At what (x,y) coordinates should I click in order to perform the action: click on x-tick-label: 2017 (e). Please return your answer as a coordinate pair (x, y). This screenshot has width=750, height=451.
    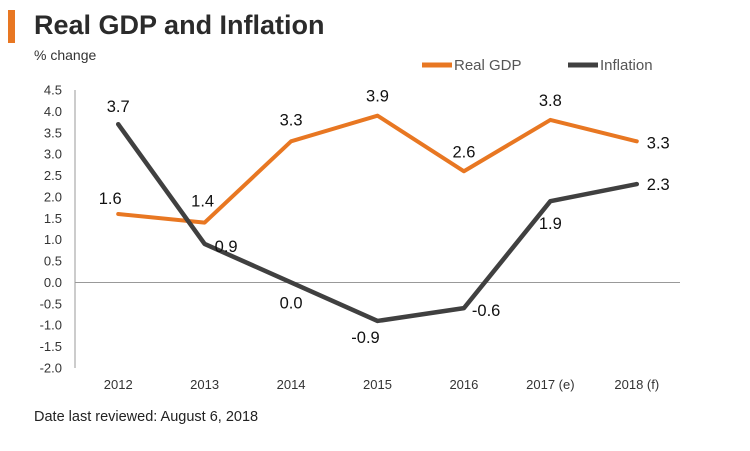
    Looking at the image, I should click on (550, 384).